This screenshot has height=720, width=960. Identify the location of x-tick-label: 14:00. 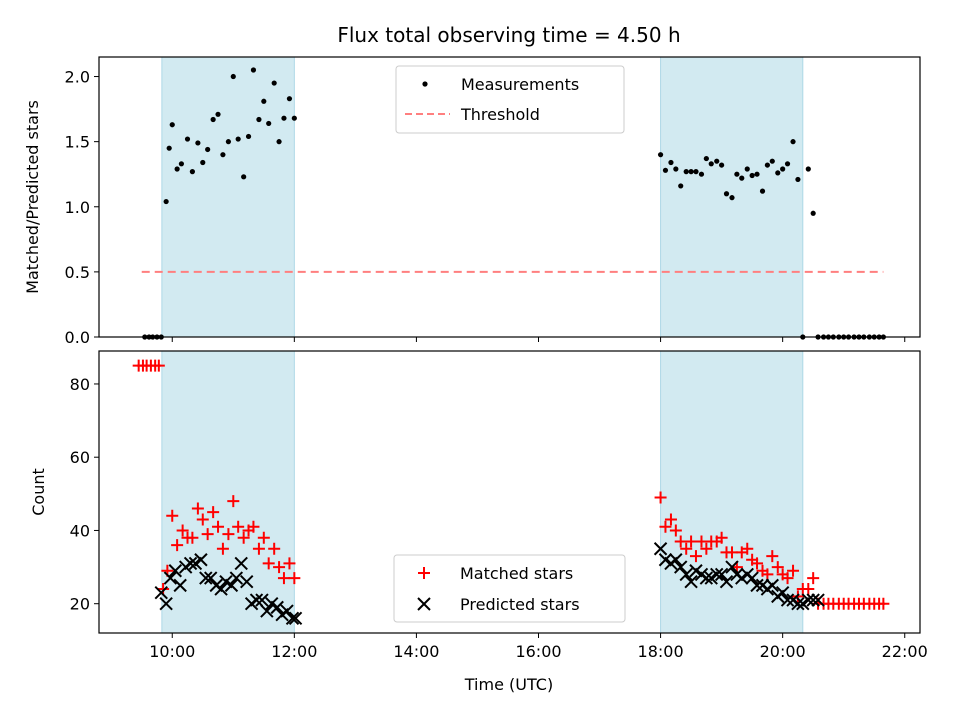
(416, 651).